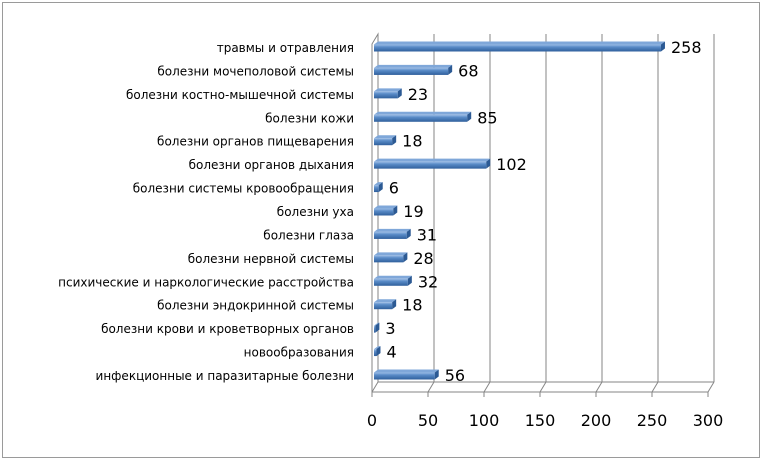  I want to click on value-label-11: 18, so click(412, 305).